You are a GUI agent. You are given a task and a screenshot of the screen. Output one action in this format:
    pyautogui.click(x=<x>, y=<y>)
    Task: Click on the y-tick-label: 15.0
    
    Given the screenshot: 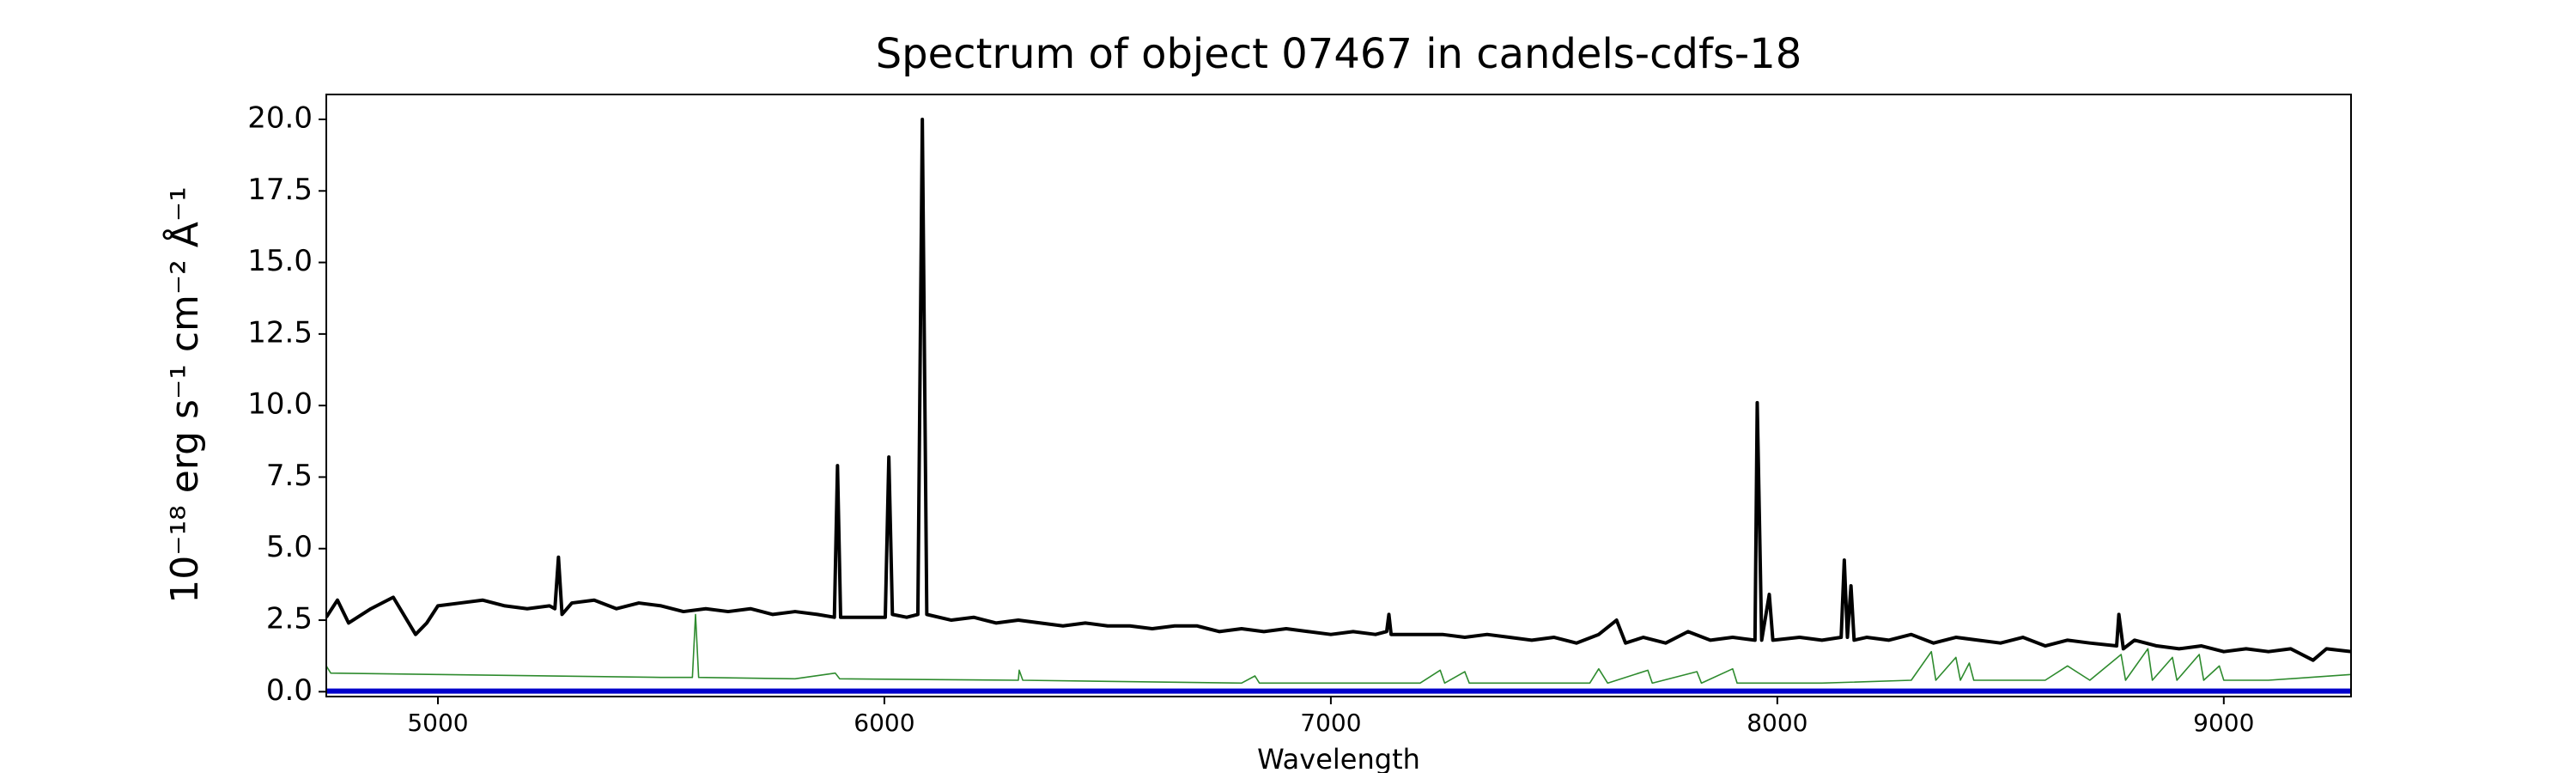 What is the action you would take?
    pyautogui.click(x=280, y=261)
    